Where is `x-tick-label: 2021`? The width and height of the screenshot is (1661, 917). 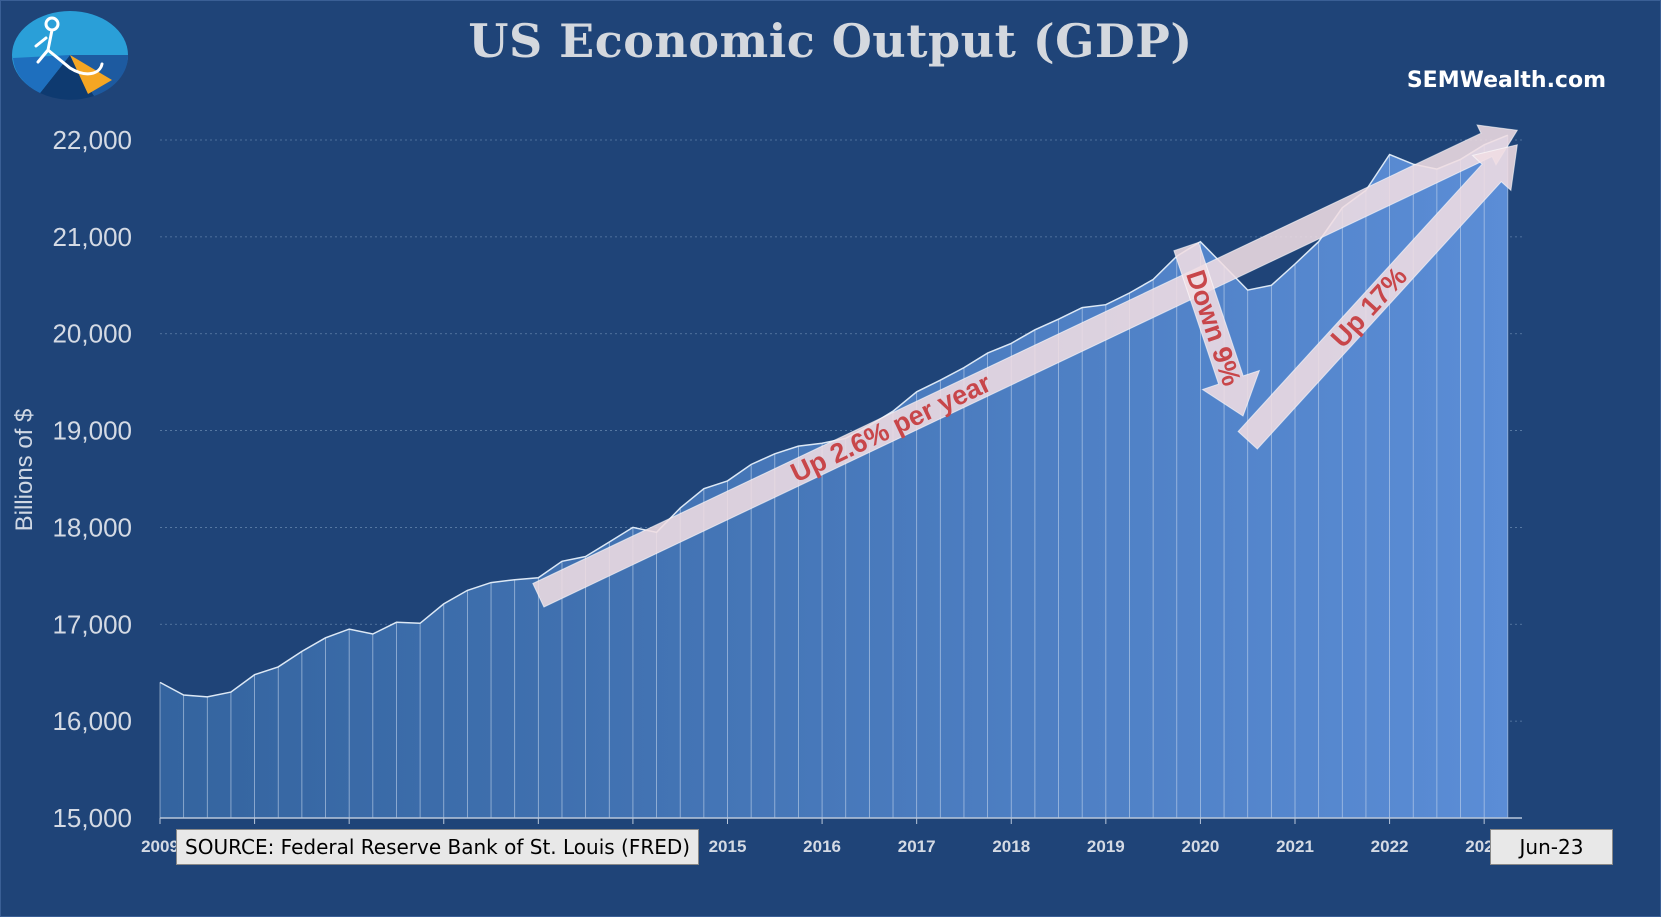
x-tick-label: 2021 is located at coordinates (1295, 846).